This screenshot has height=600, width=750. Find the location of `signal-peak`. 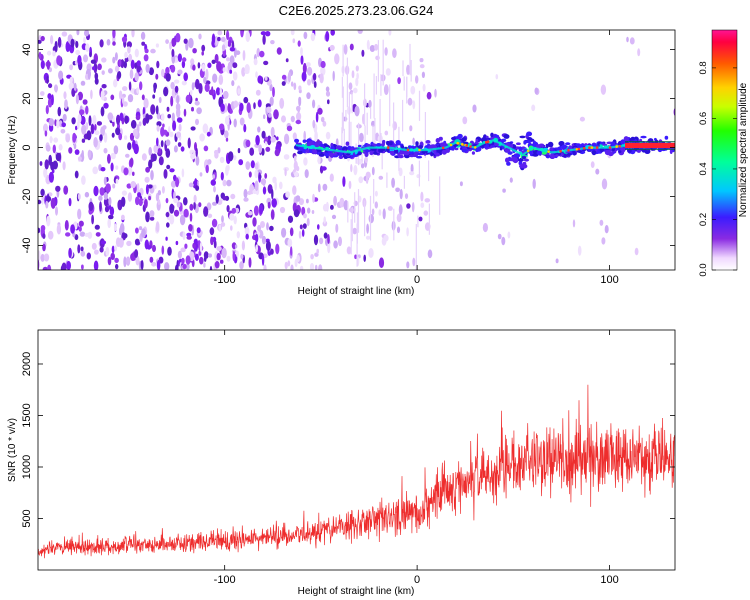

signal-peak is located at coordinates (443, 148).